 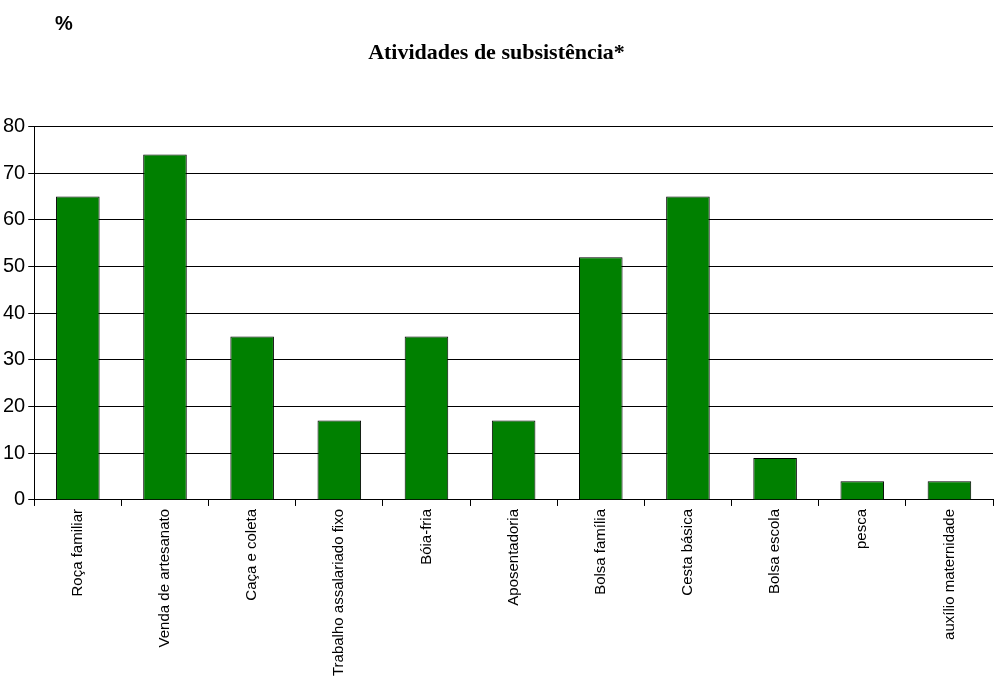 What do you see at coordinates (496, 51) in the screenshot?
I see `chart-title: Atividades de subsistência*` at bounding box center [496, 51].